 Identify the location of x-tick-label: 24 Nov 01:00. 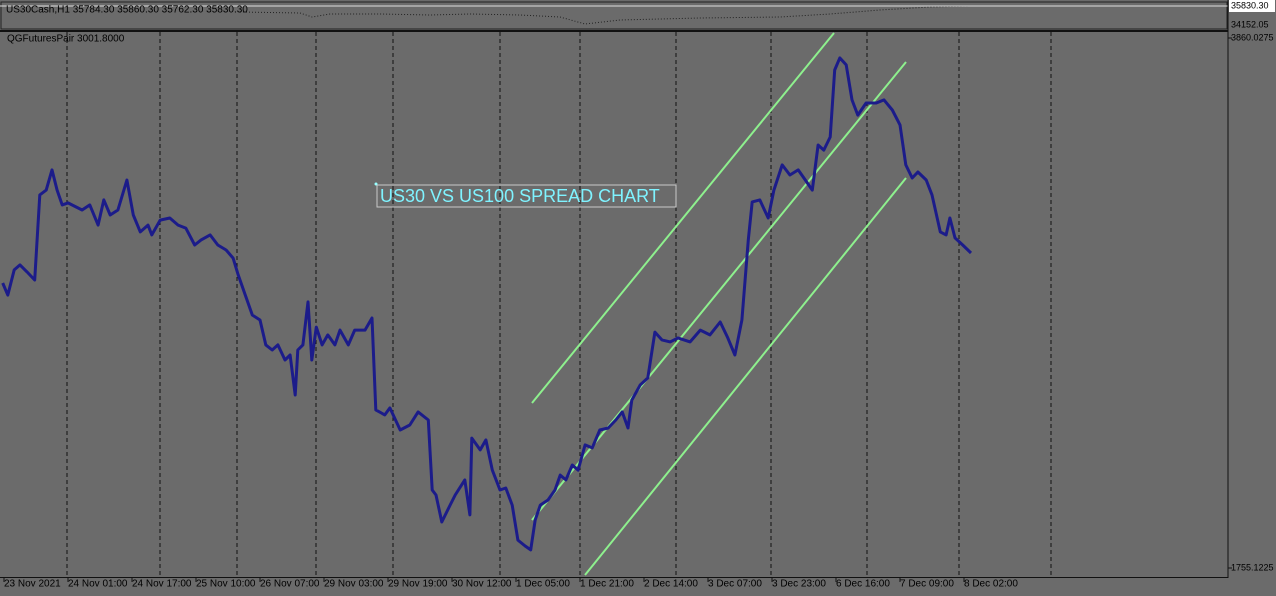
(98, 584).